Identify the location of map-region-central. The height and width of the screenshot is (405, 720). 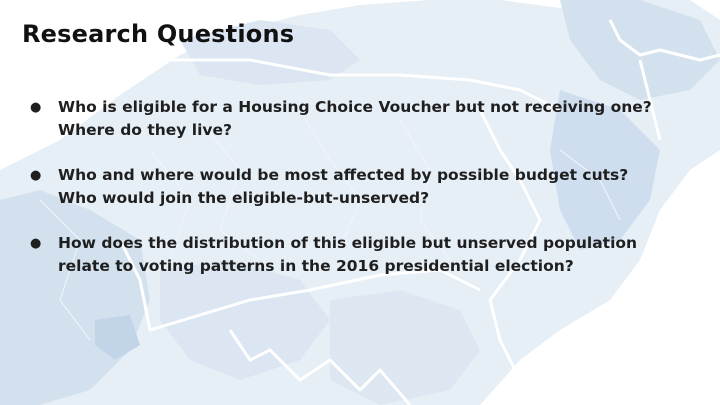
(245, 320).